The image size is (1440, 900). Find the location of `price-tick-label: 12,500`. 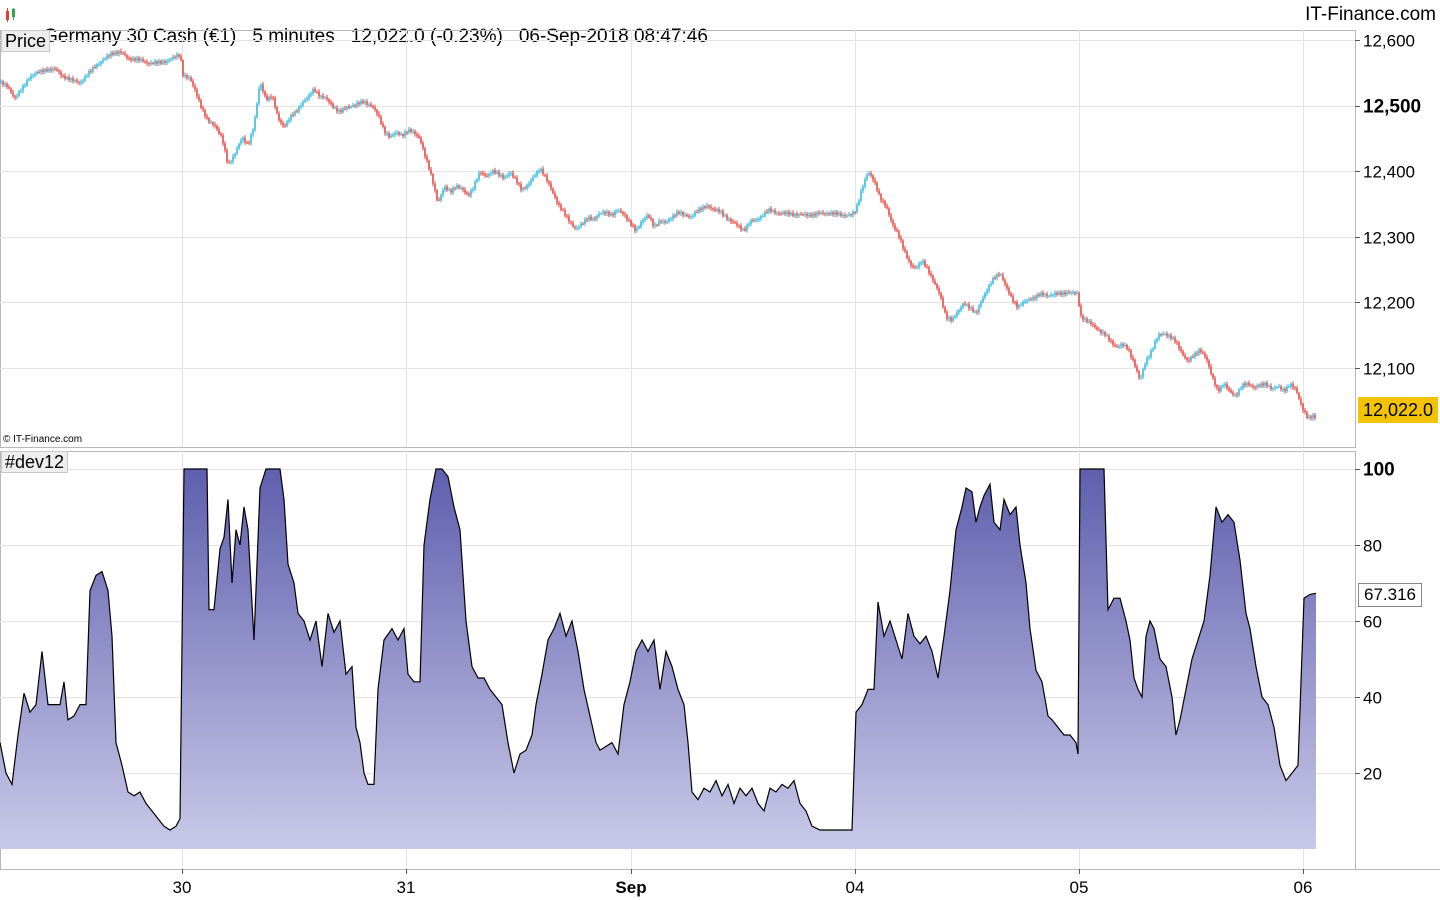

price-tick-label: 12,500 is located at coordinates (1392, 107).